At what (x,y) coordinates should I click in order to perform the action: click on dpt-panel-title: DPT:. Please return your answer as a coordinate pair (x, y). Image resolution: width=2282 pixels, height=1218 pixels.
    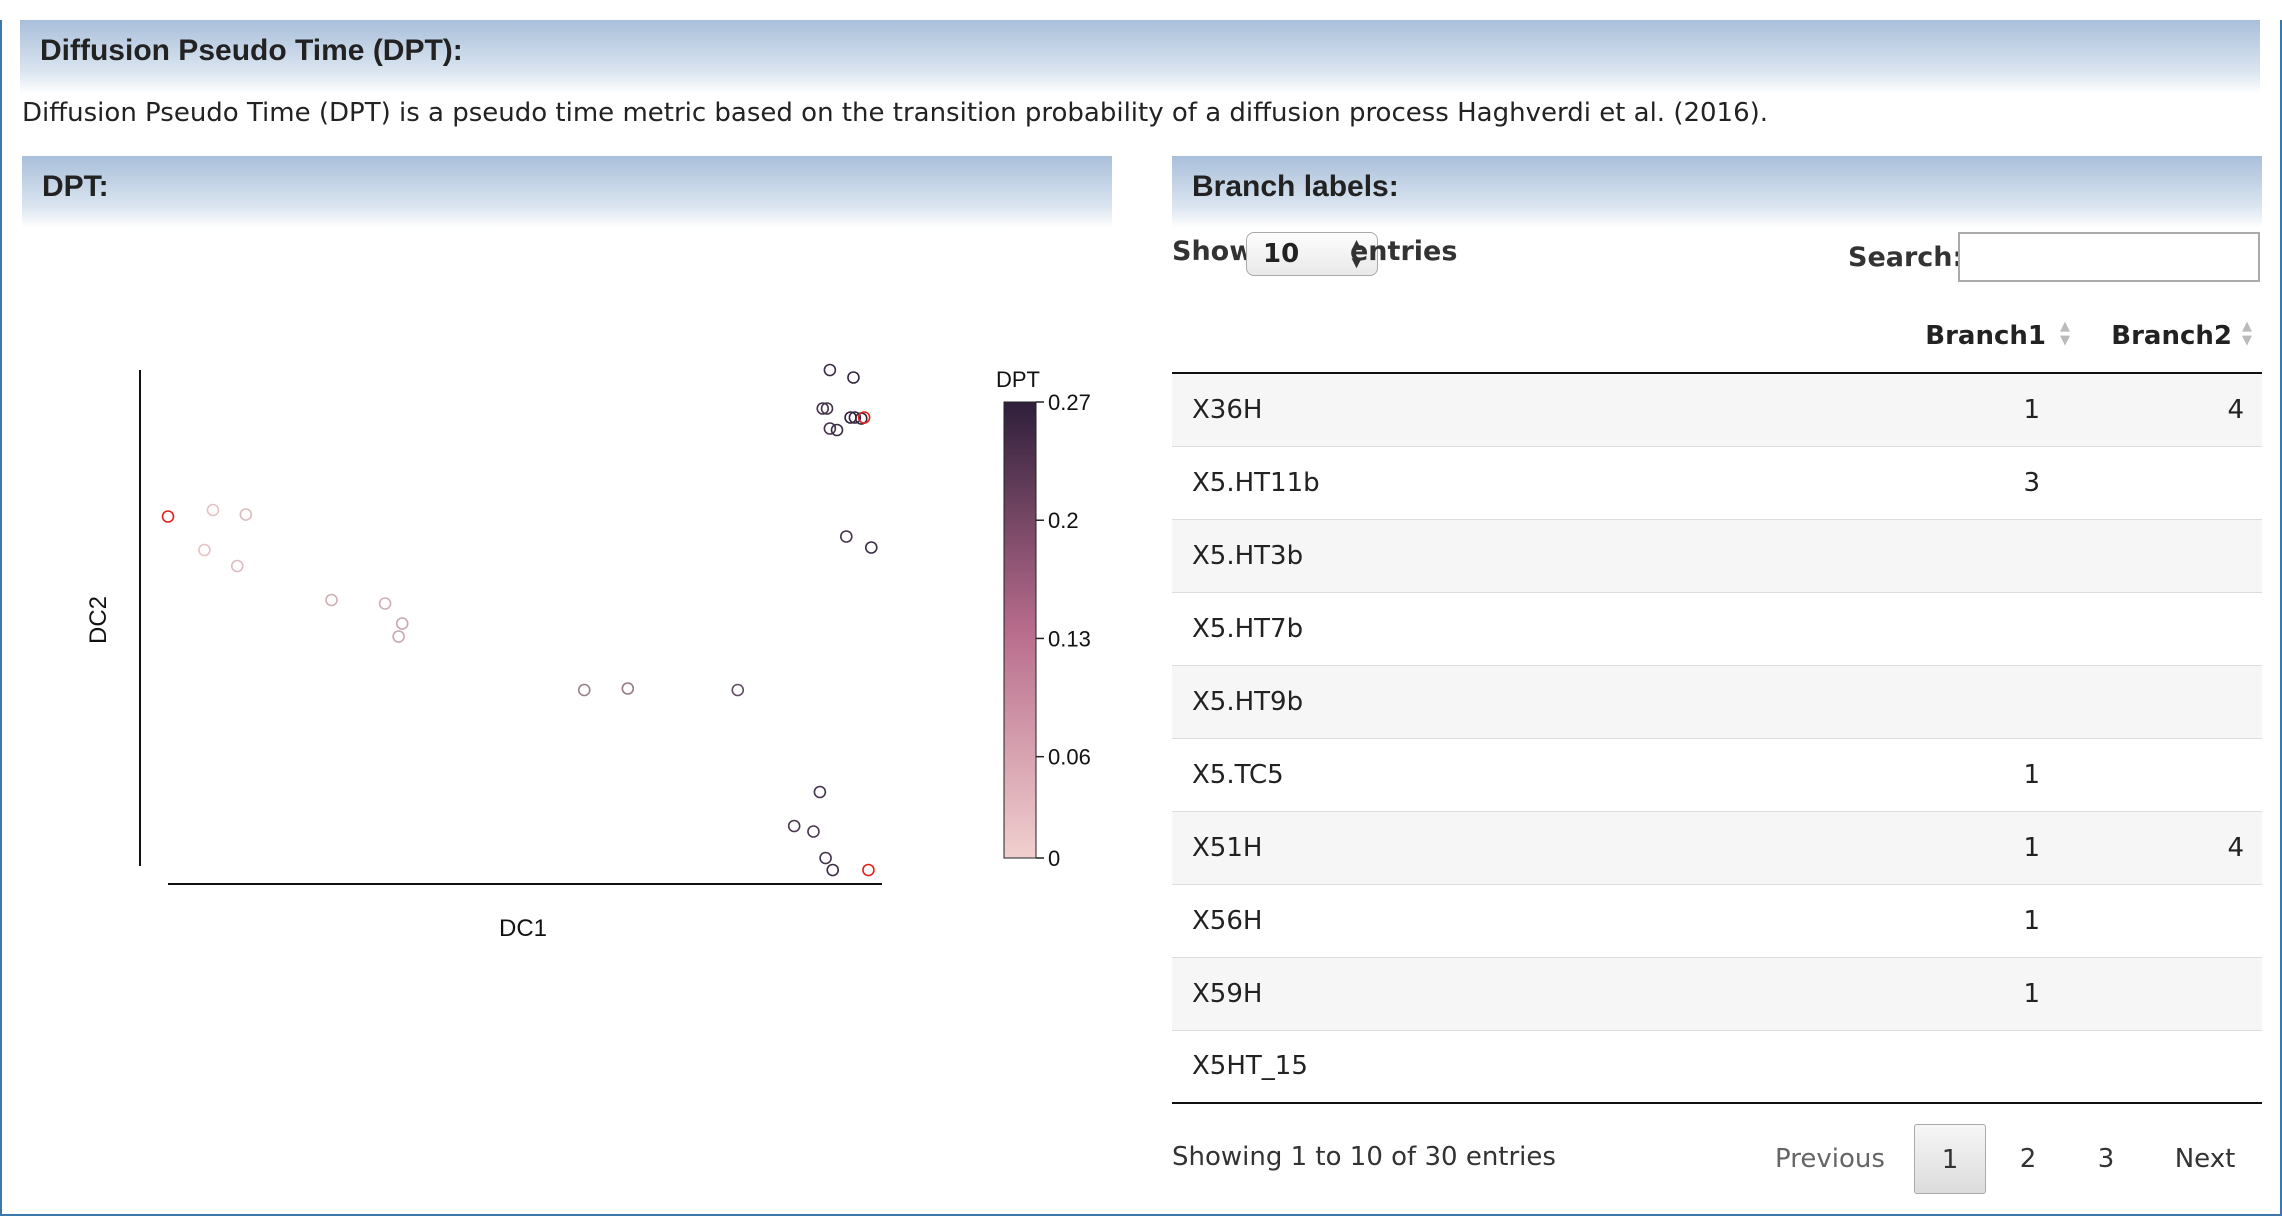
    Looking at the image, I should click on (75, 186).